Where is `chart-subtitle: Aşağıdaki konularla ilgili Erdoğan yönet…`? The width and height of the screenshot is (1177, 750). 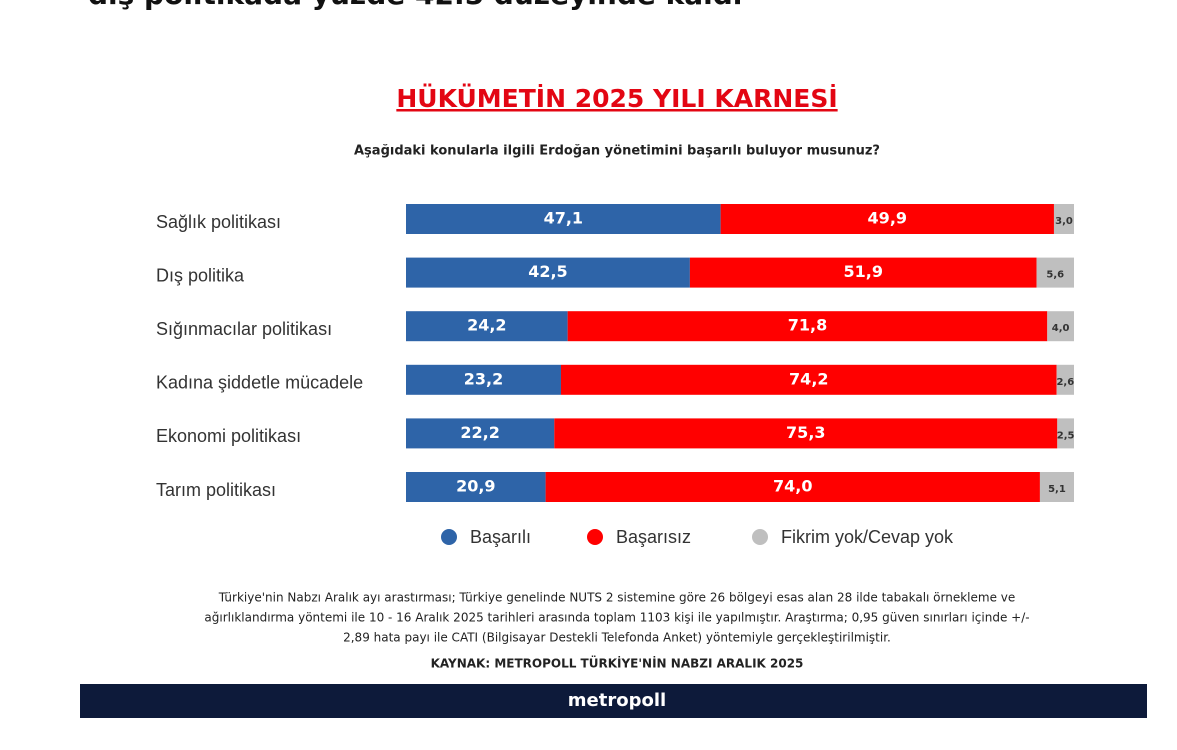
chart-subtitle: Aşağıdaki konularla ilgili Erdoğan yönet… is located at coordinates (617, 151).